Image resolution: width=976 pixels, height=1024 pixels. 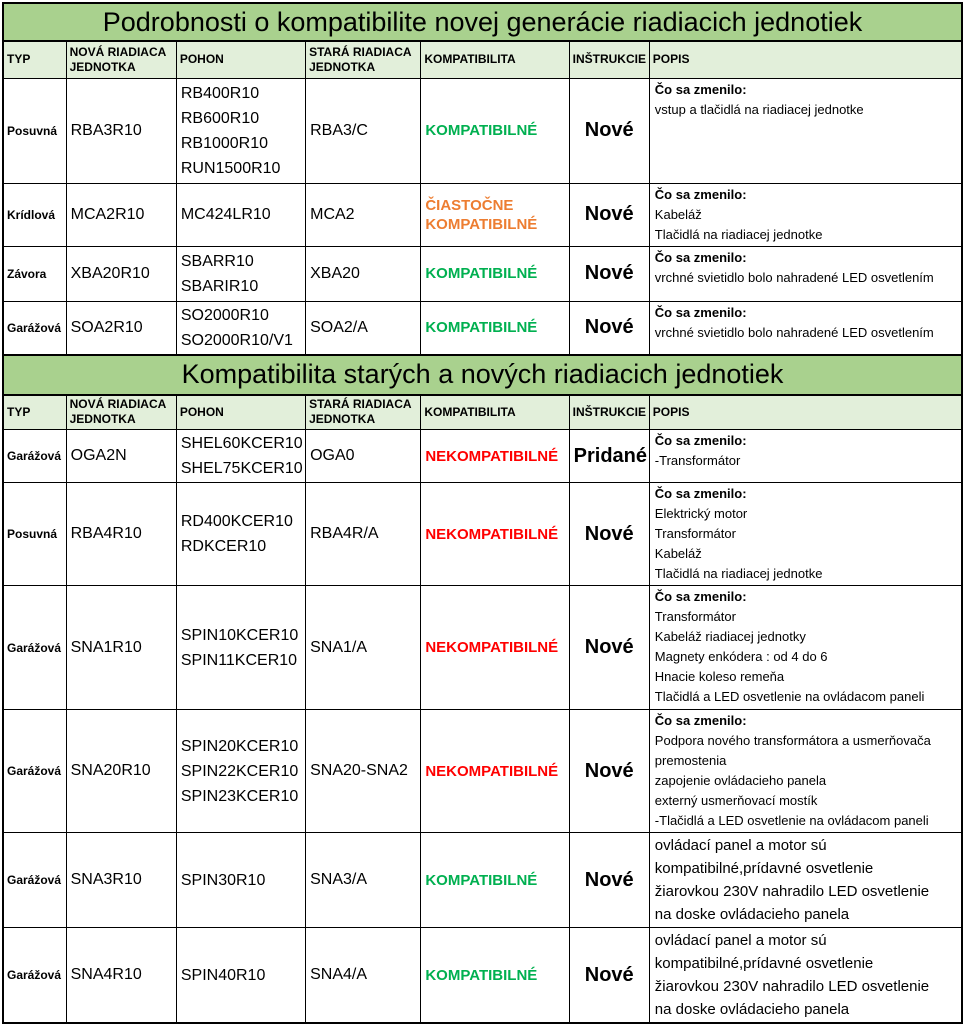 I want to click on description-line: Kabeláž riadiacej jednotky, so click(x=730, y=636).